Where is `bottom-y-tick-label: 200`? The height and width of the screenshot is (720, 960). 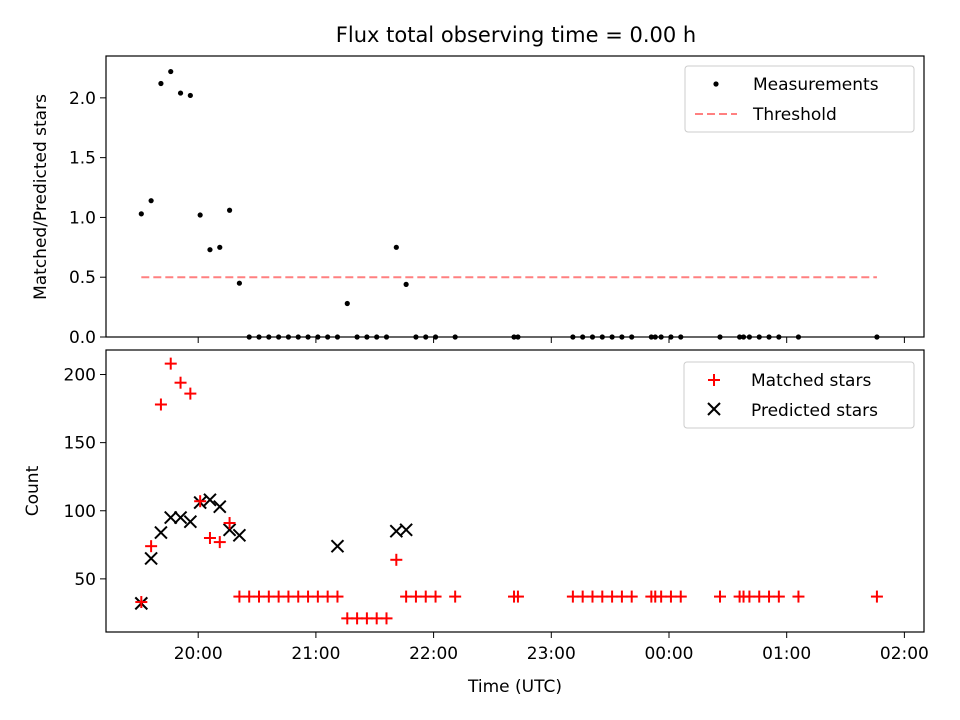 bottom-y-tick-label: 200 is located at coordinates (80, 376).